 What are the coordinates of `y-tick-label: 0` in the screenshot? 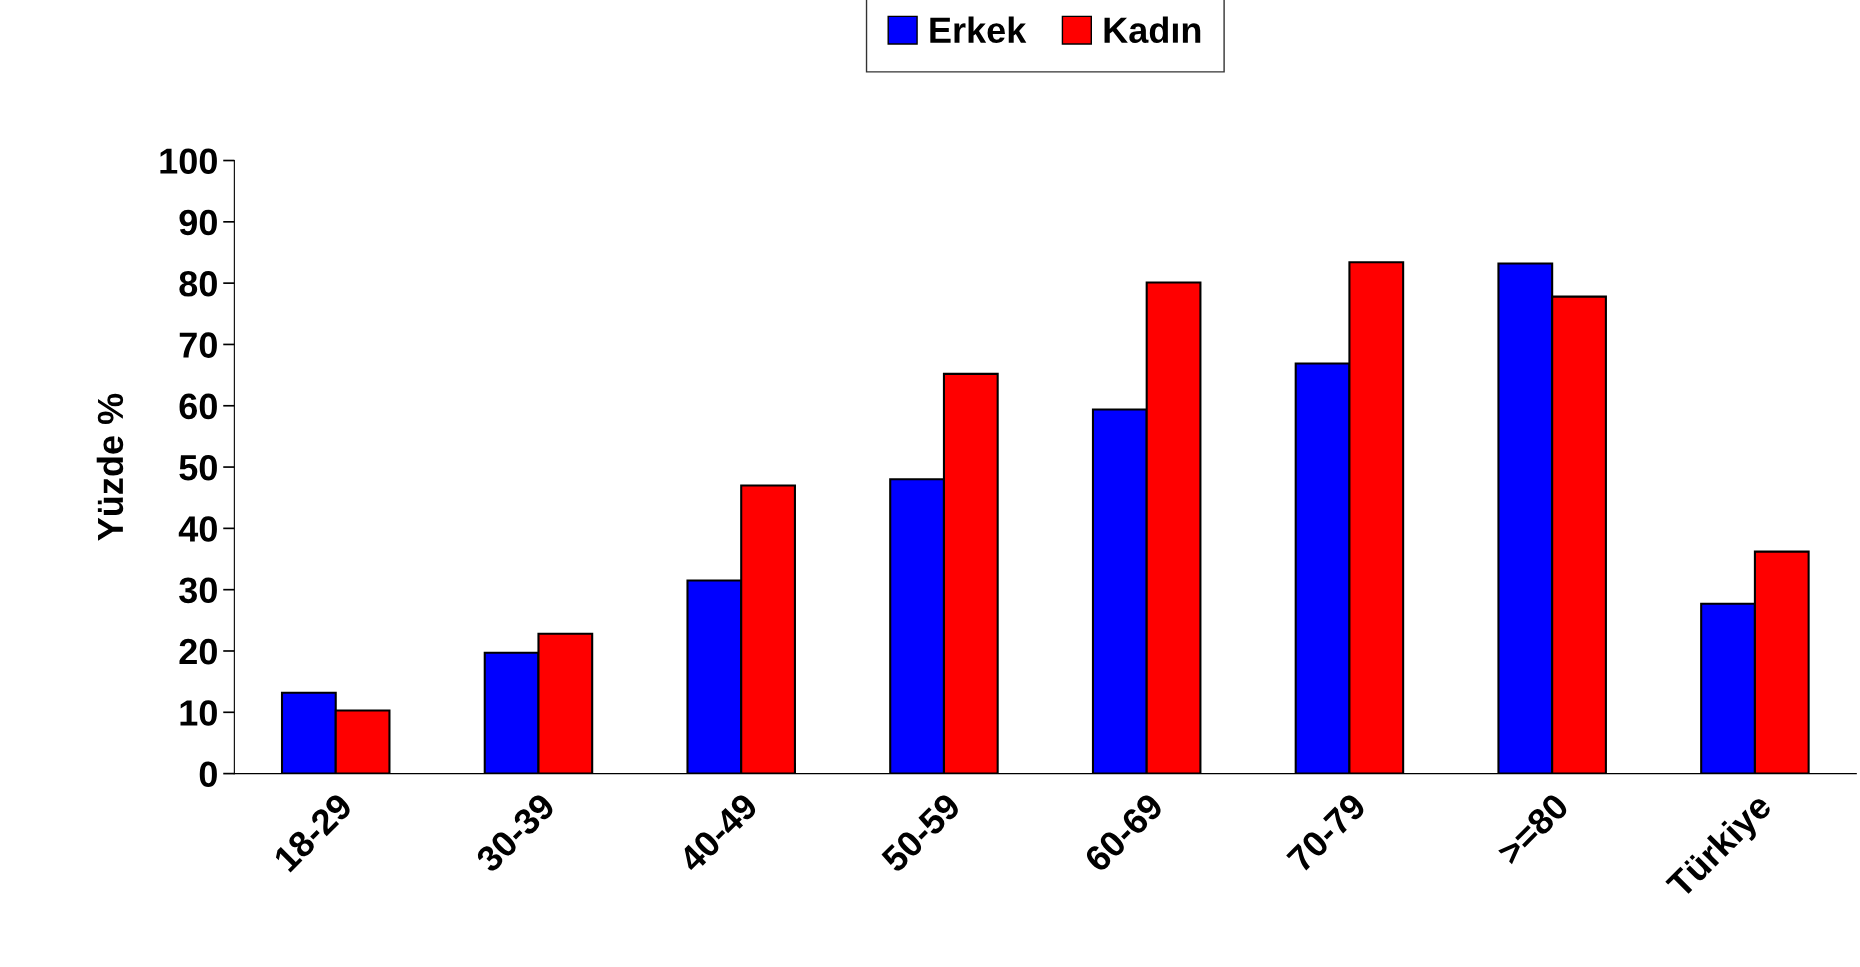 It's located at (208, 774).